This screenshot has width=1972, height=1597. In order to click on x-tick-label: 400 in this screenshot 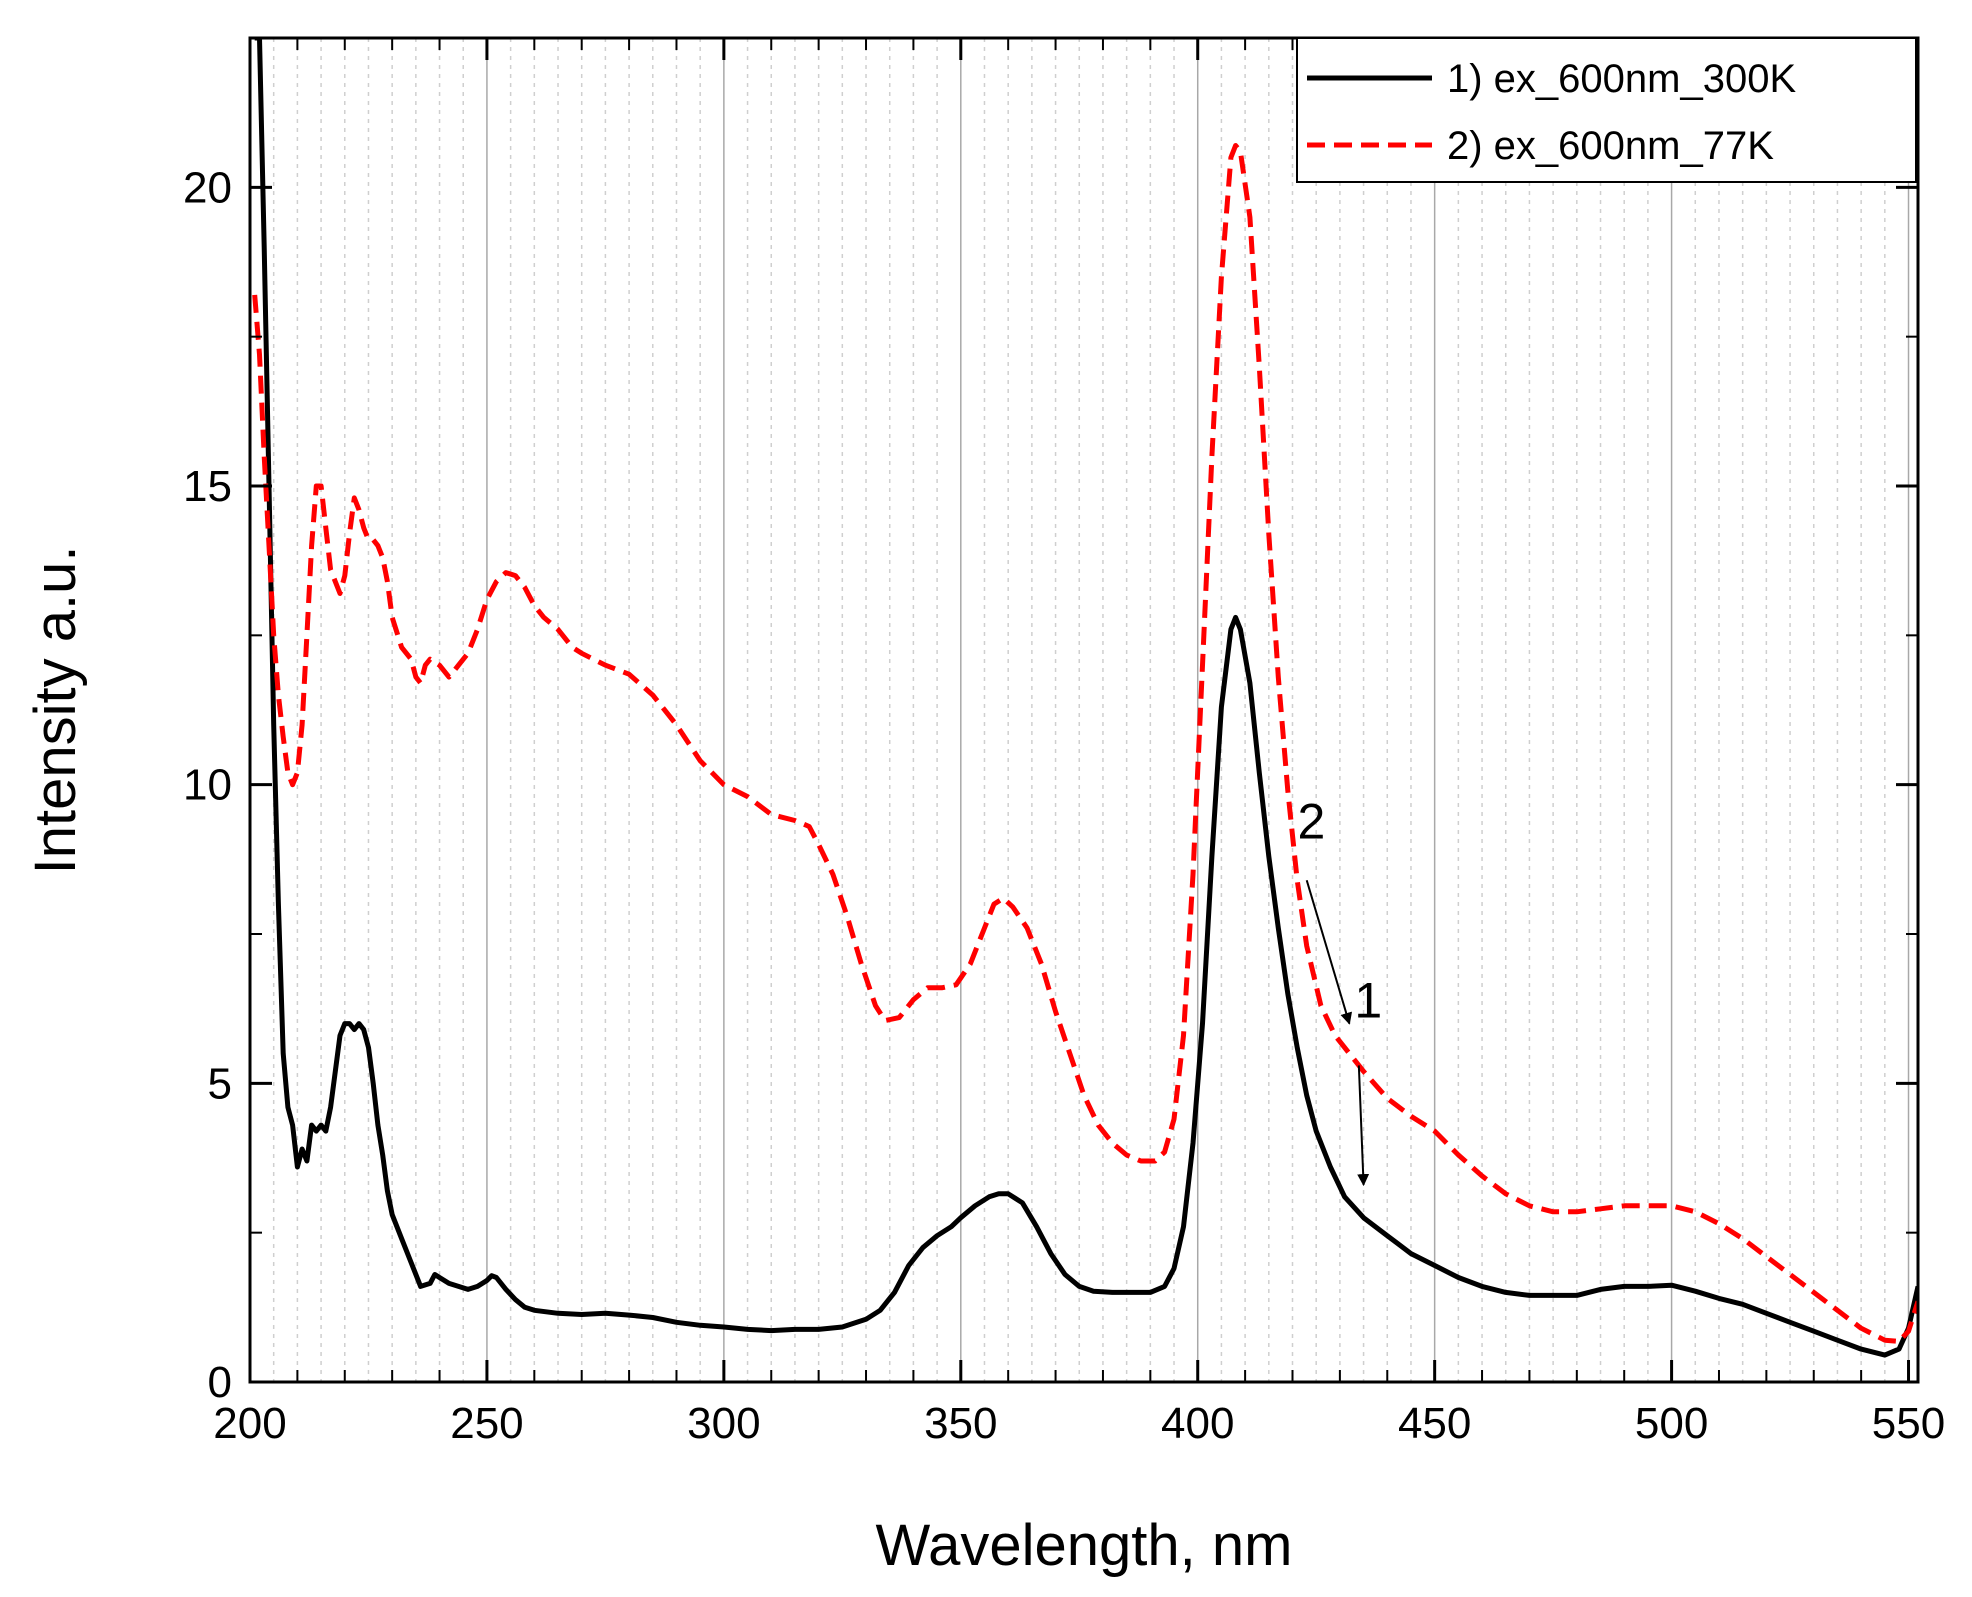, I will do `click(1197, 1423)`.